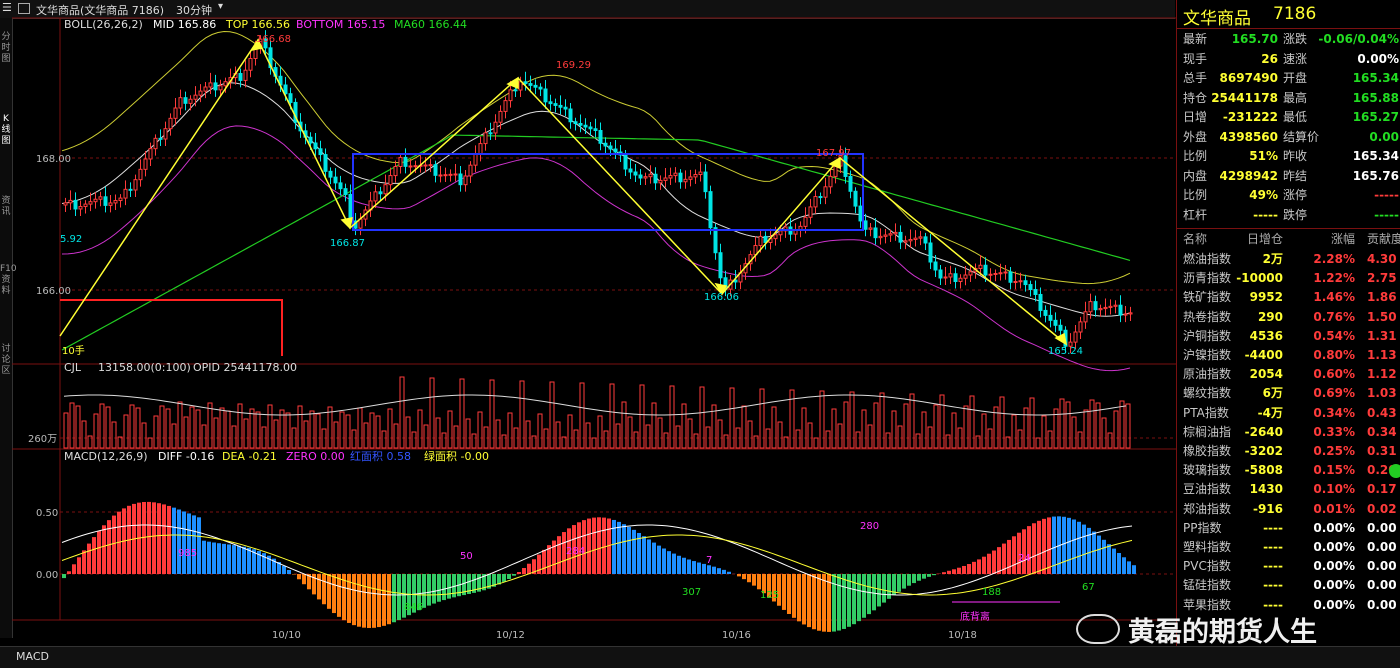 This screenshot has width=1400, height=668. What do you see at coordinates (595, 405) in the screenshot?
I see `opid-line` at bounding box center [595, 405].